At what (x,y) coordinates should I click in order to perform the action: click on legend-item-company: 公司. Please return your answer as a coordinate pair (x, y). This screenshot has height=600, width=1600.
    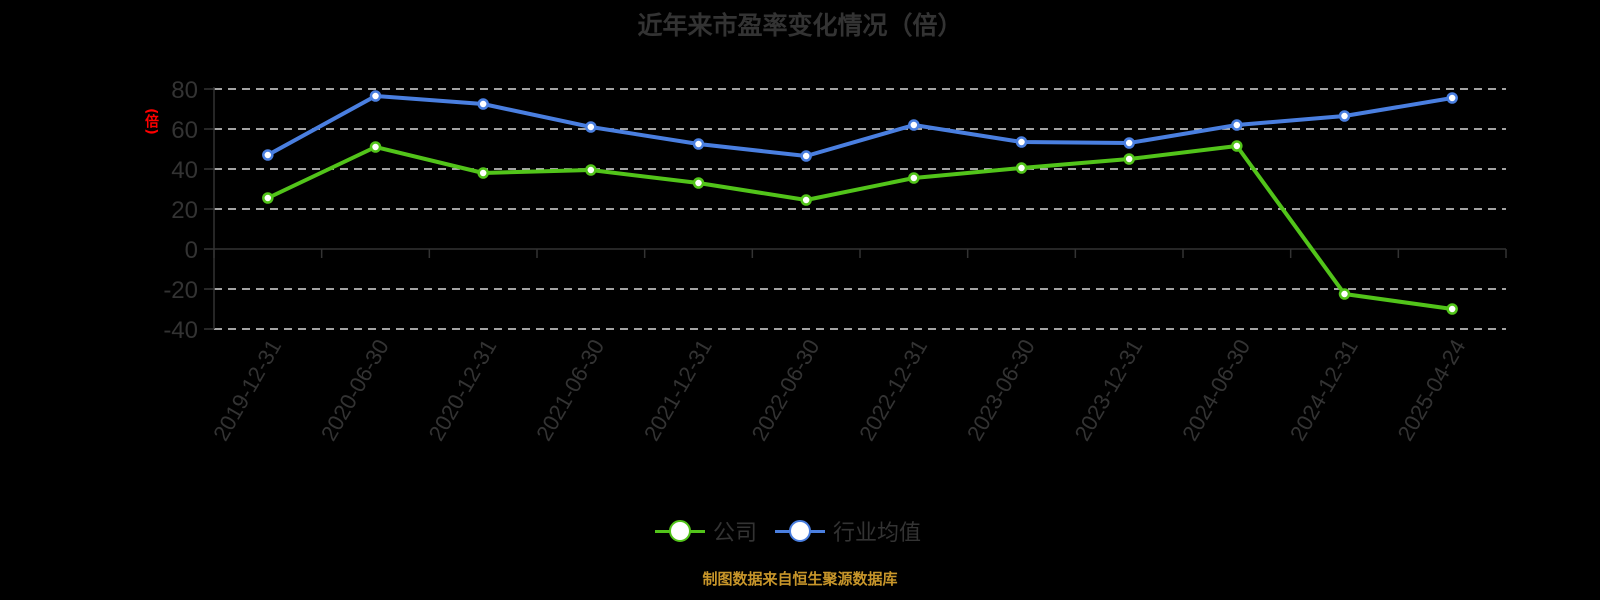
    Looking at the image, I should click on (706, 531).